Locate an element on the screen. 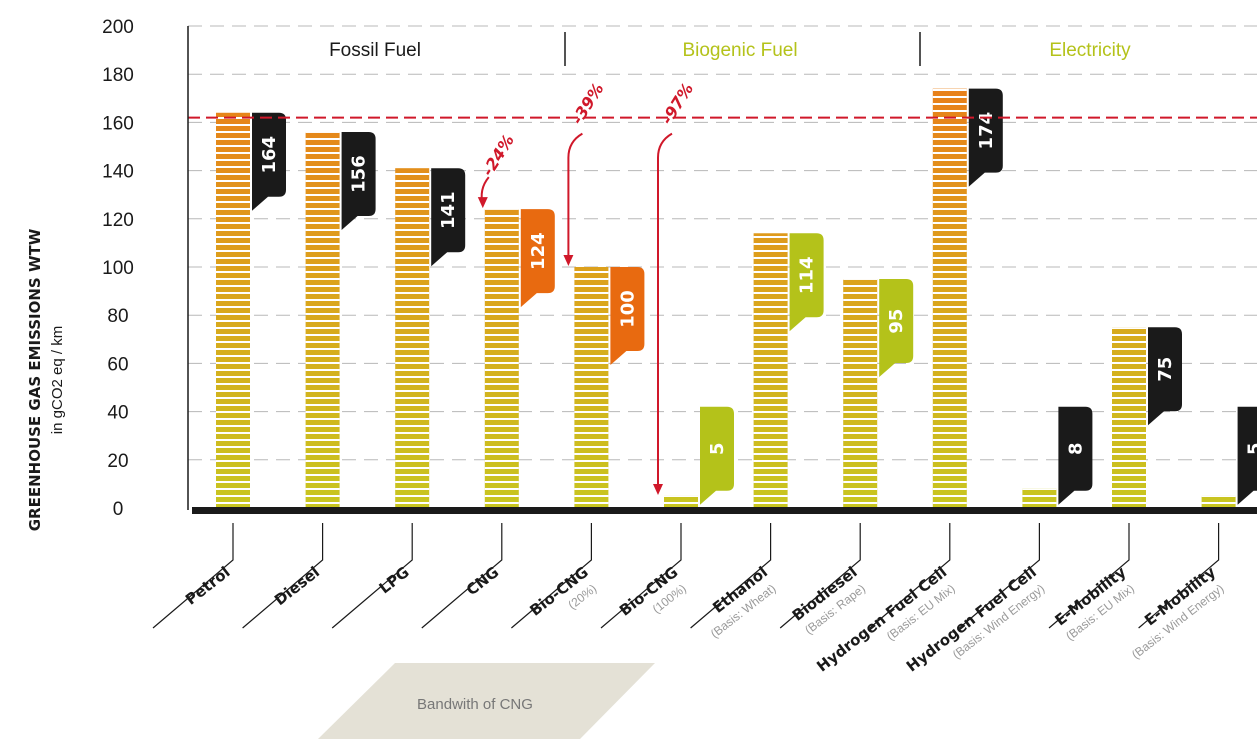 Image resolution: width=1257 pixels, height=739 pixels. cng-bandwidth-band: Bandwith of CNG is located at coordinates (486, 701).